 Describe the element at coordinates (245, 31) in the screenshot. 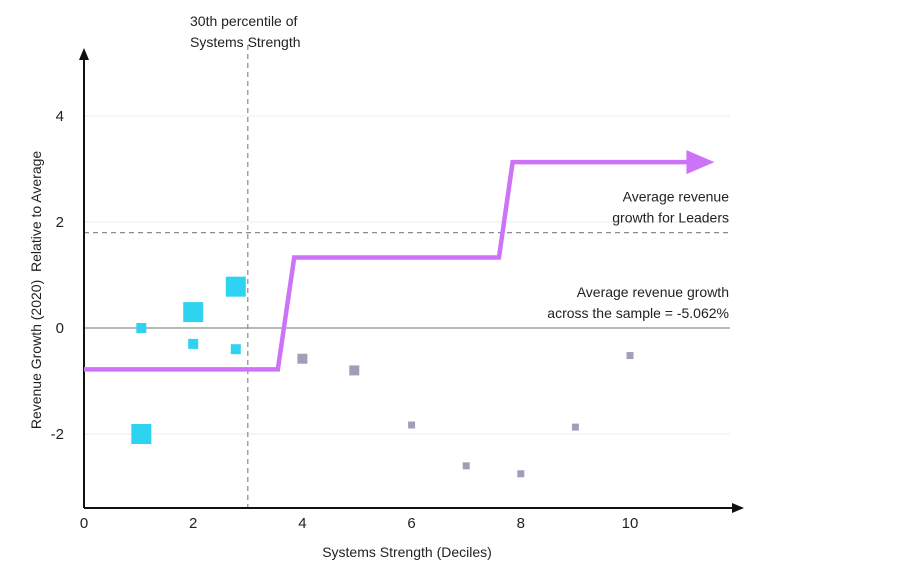

I see `annotation-percentile: 30th percentile of Systems Strength` at that location.